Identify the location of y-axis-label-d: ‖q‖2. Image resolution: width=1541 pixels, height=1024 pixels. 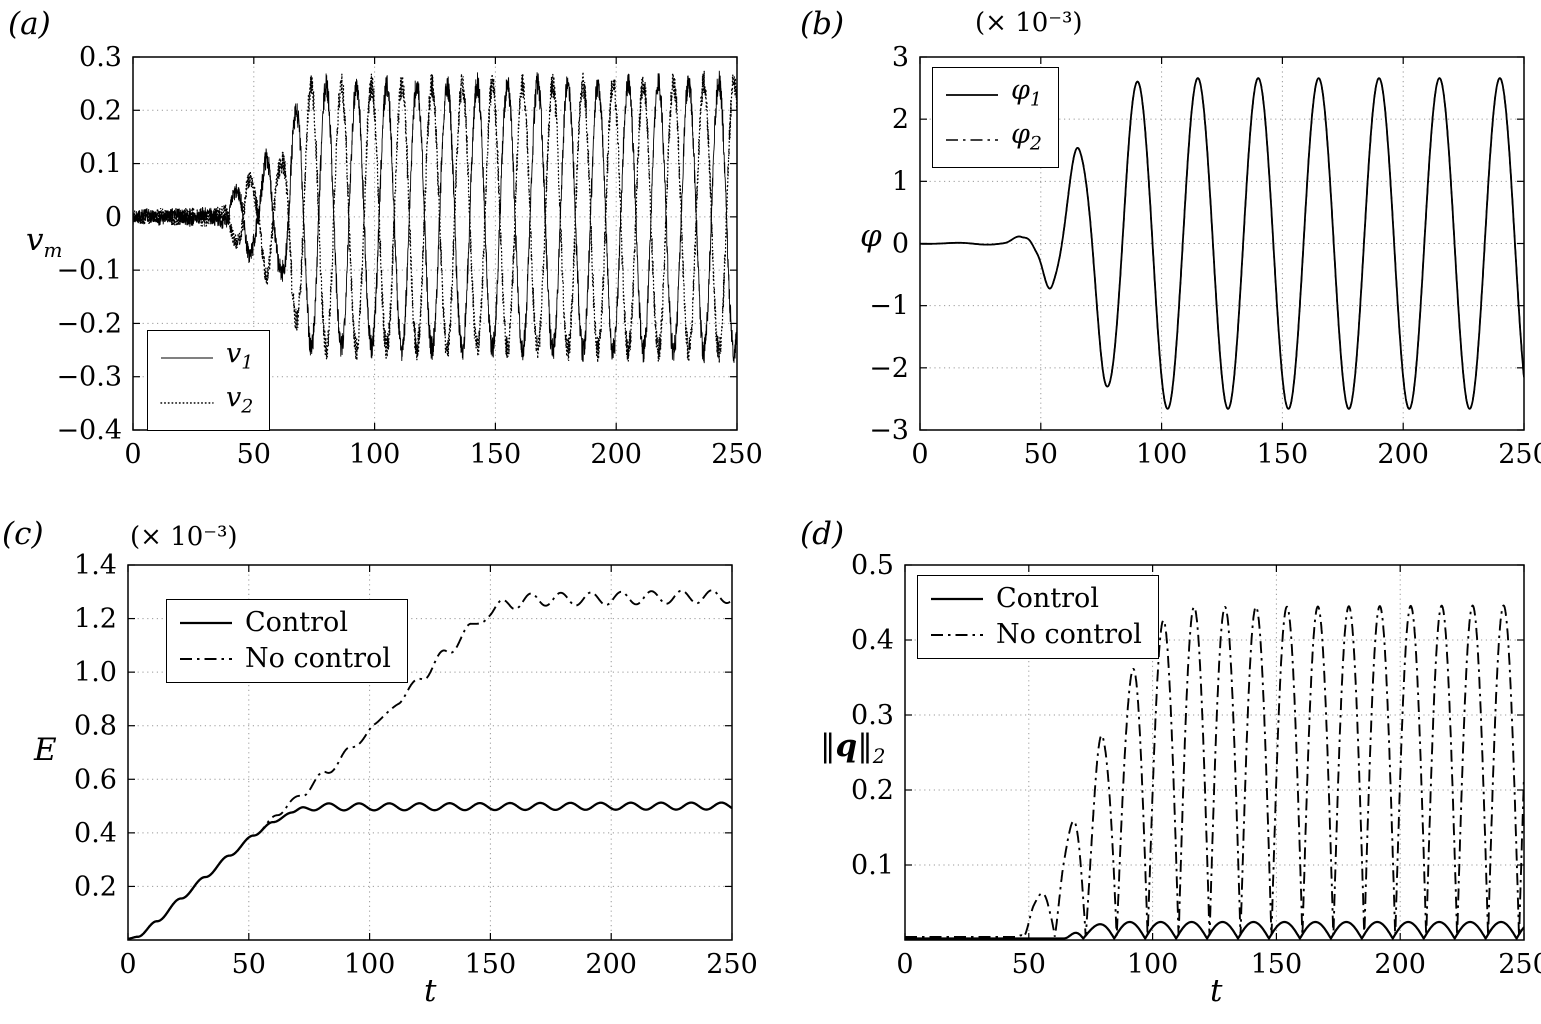
(852, 748).